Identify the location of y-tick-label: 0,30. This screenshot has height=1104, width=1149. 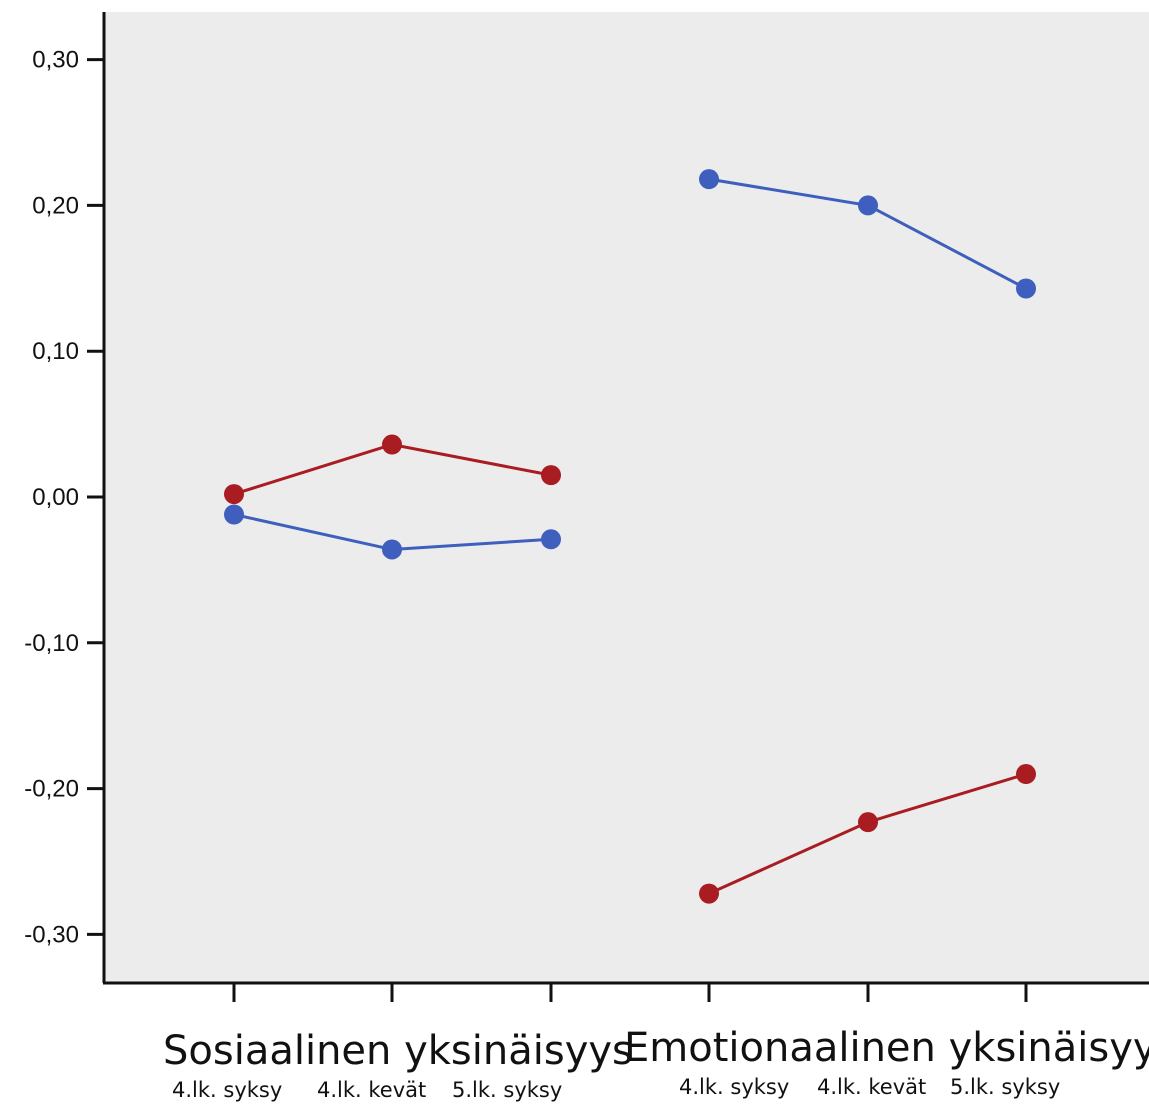
(55, 60).